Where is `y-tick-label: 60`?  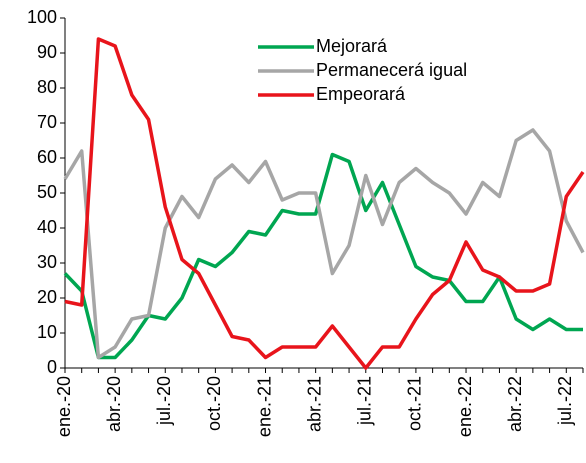 y-tick-label: 60 is located at coordinates (47, 157).